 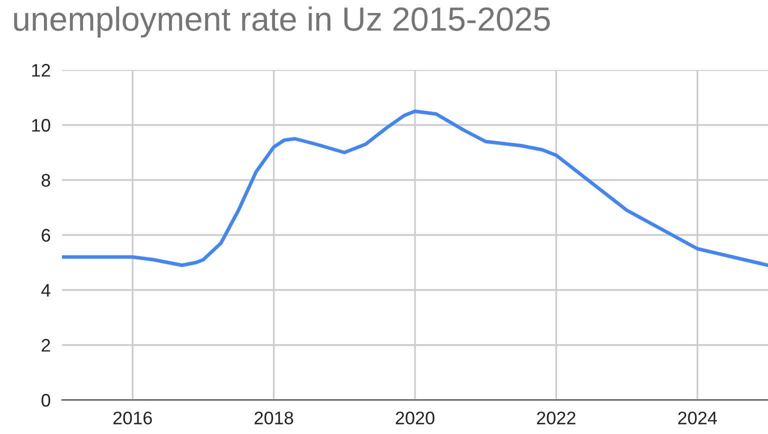 What do you see at coordinates (46, 400) in the screenshot?
I see `y-tick-label: 0` at bounding box center [46, 400].